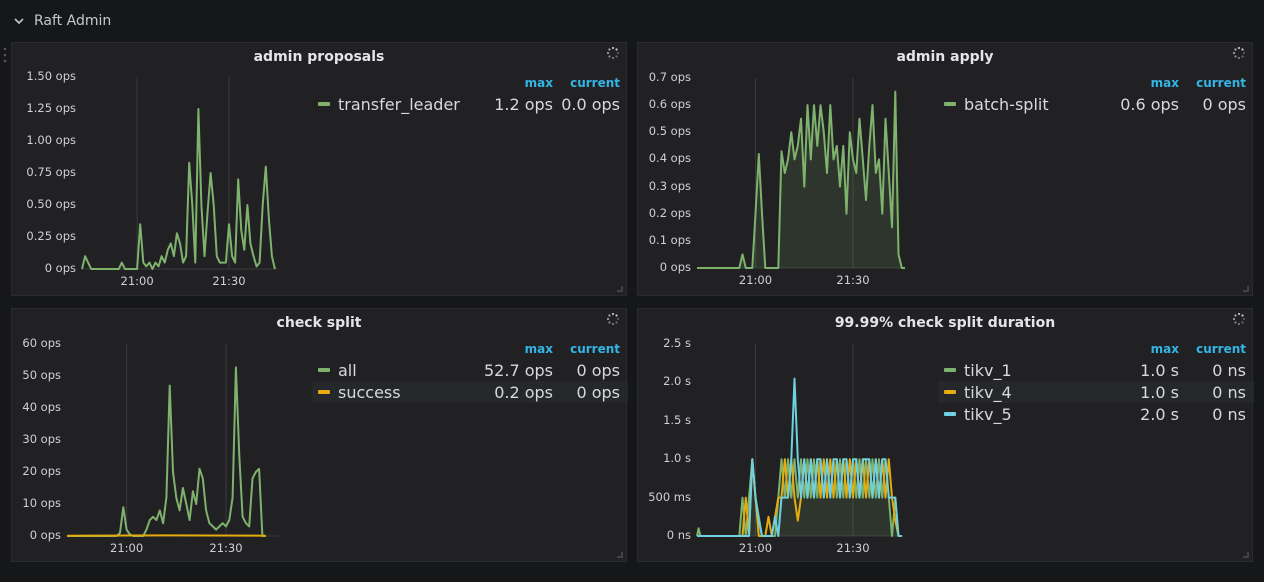 The height and width of the screenshot is (582, 1264). What do you see at coordinates (470, 104) in the screenshot?
I see `legend-item-transfer_leader: transfer_leader 1.2 ops 0.0 ops` at bounding box center [470, 104].